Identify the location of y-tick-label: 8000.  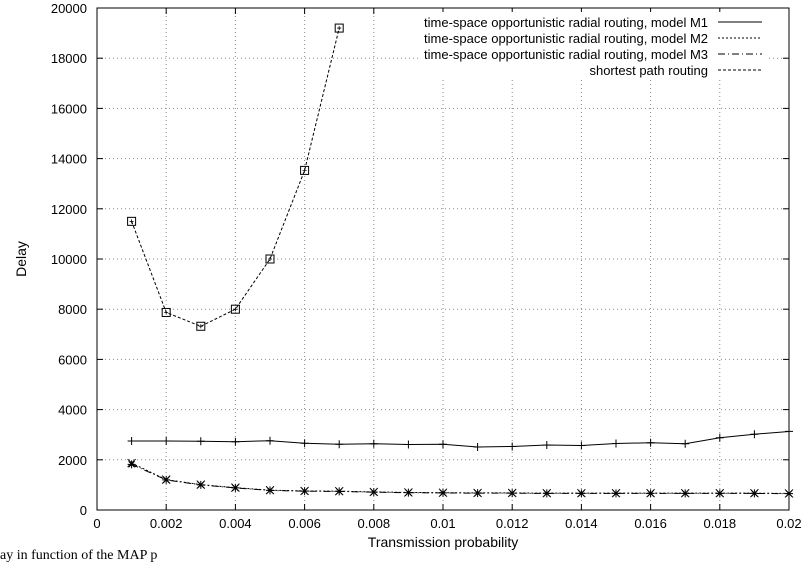
(72, 309).